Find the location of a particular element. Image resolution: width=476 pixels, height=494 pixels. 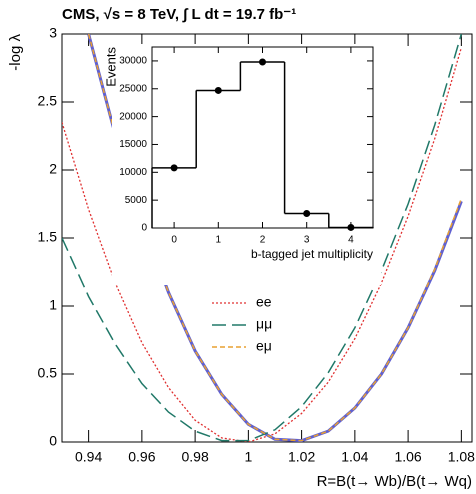

y-tick-label: 2 is located at coordinates (53, 169).